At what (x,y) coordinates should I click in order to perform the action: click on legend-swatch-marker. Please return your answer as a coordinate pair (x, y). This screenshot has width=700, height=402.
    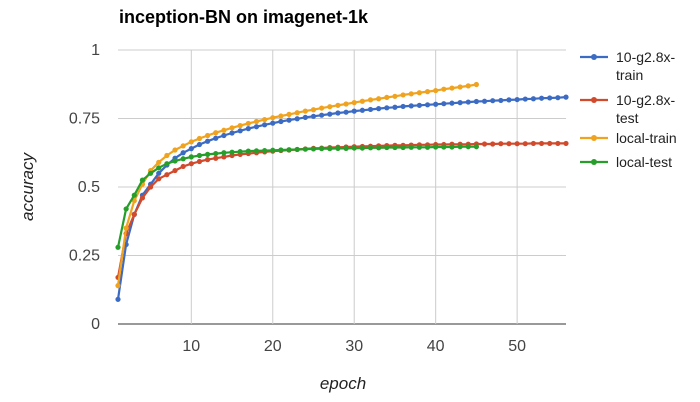
    Looking at the image, I should click on (594, 162).